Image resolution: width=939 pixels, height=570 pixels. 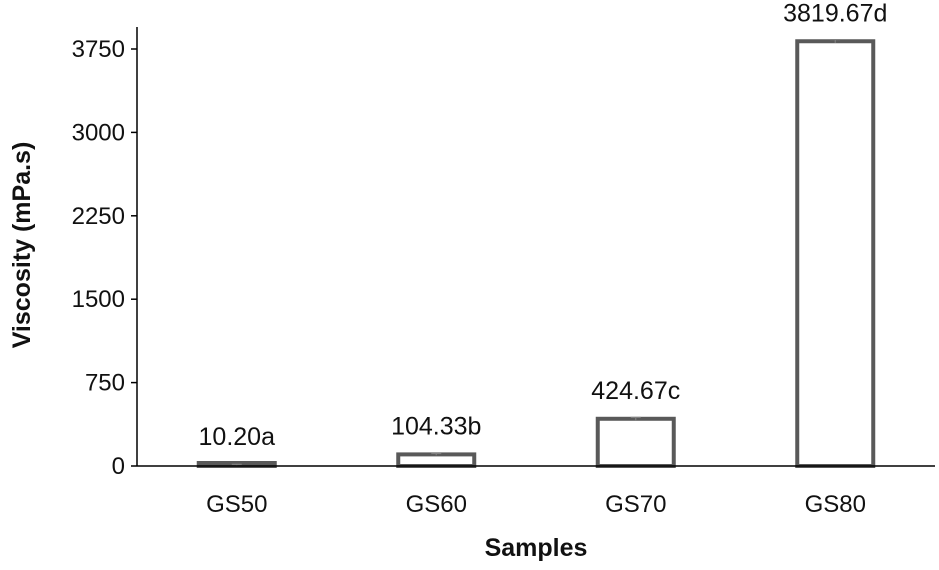 What do you see at coordinates (835, 254) in the screenshot?
I see `bar-gs80` at bounding box center [835, 254].